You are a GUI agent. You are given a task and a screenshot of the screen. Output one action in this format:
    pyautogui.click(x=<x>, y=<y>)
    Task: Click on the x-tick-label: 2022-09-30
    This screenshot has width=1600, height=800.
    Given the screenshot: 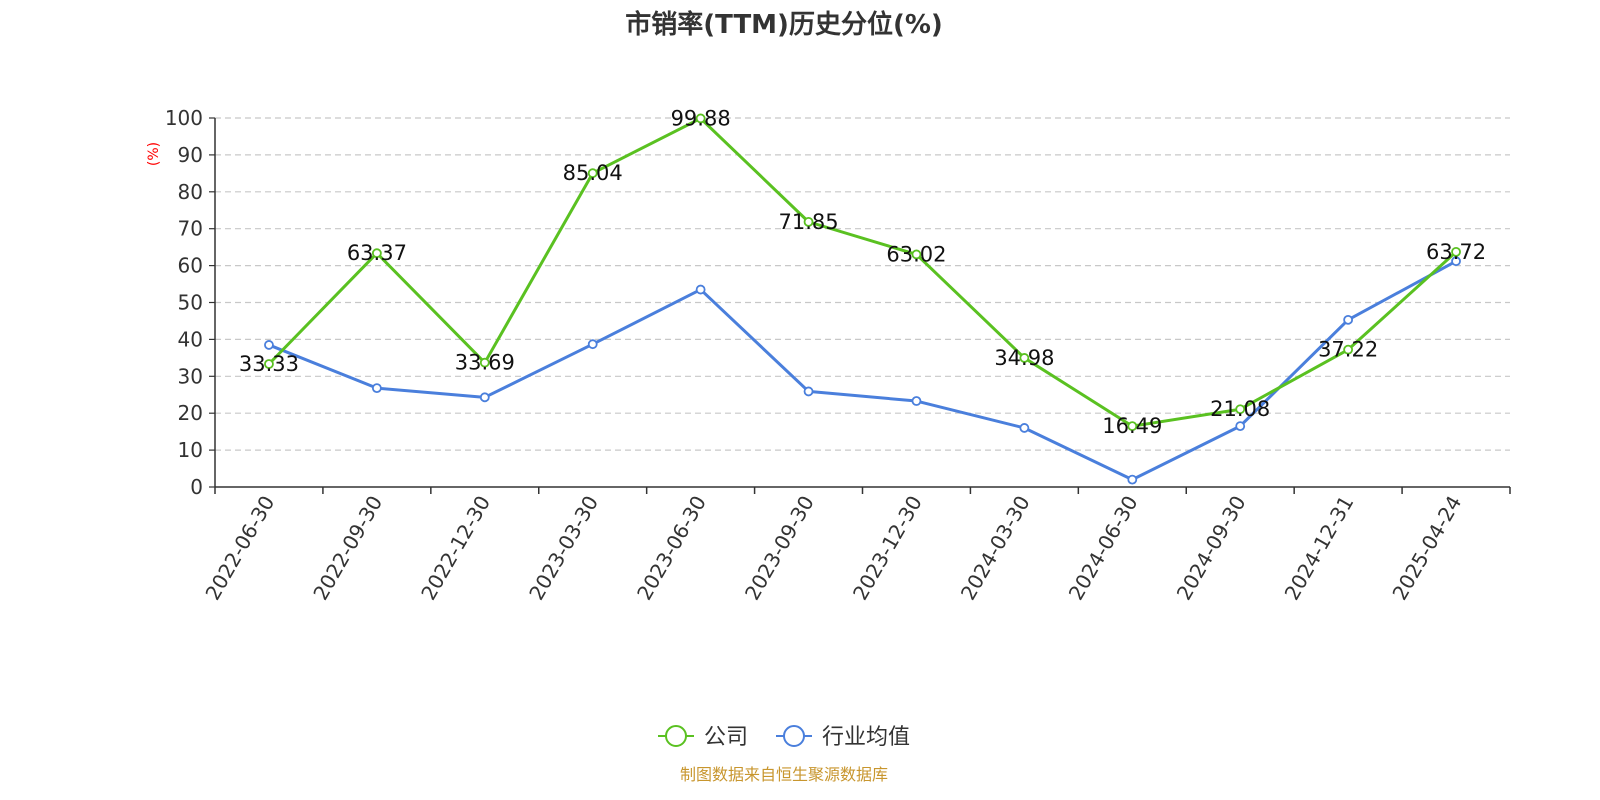 What is the action you would take?
    pyautogui.click(x=347, y=548)
    